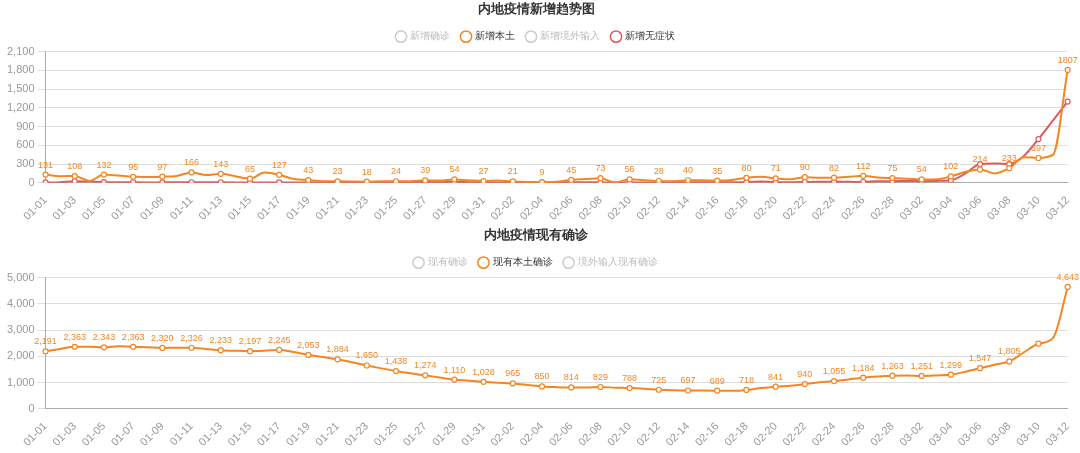 This screenshot has height=453, width=1080. What do you see at coordinates (512, 171) in the screenshot?
I see `data-label: 21` at bounding box center [512, 171].